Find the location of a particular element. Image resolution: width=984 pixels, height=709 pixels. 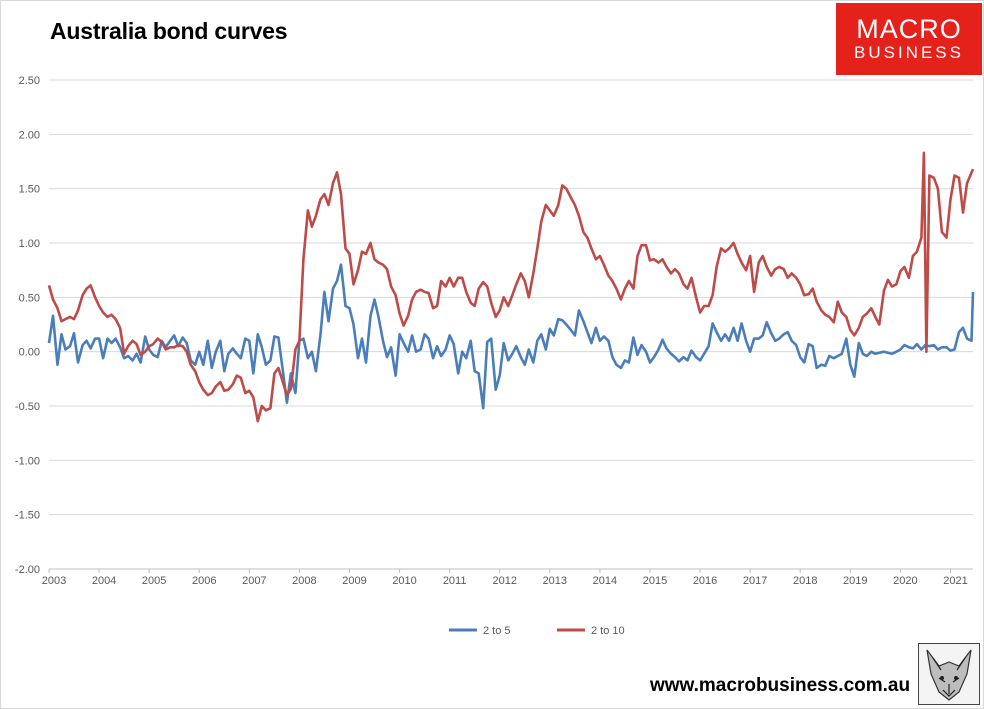

x-tick-label: 2018 is located at coordinates (805, 581).